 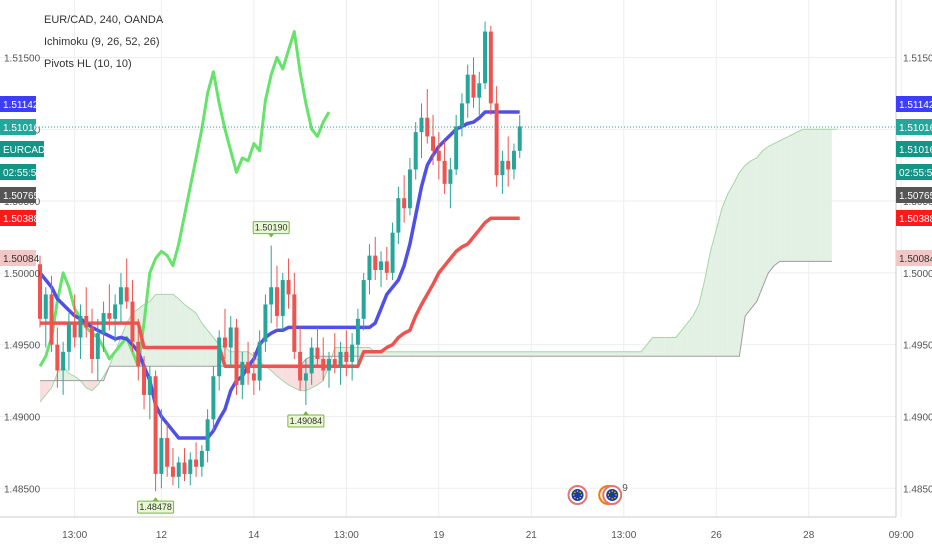 I want to click on indicator-ichimoku-label: Ichimoku (9, 26, 52, 26), so click(x=102, y=42).